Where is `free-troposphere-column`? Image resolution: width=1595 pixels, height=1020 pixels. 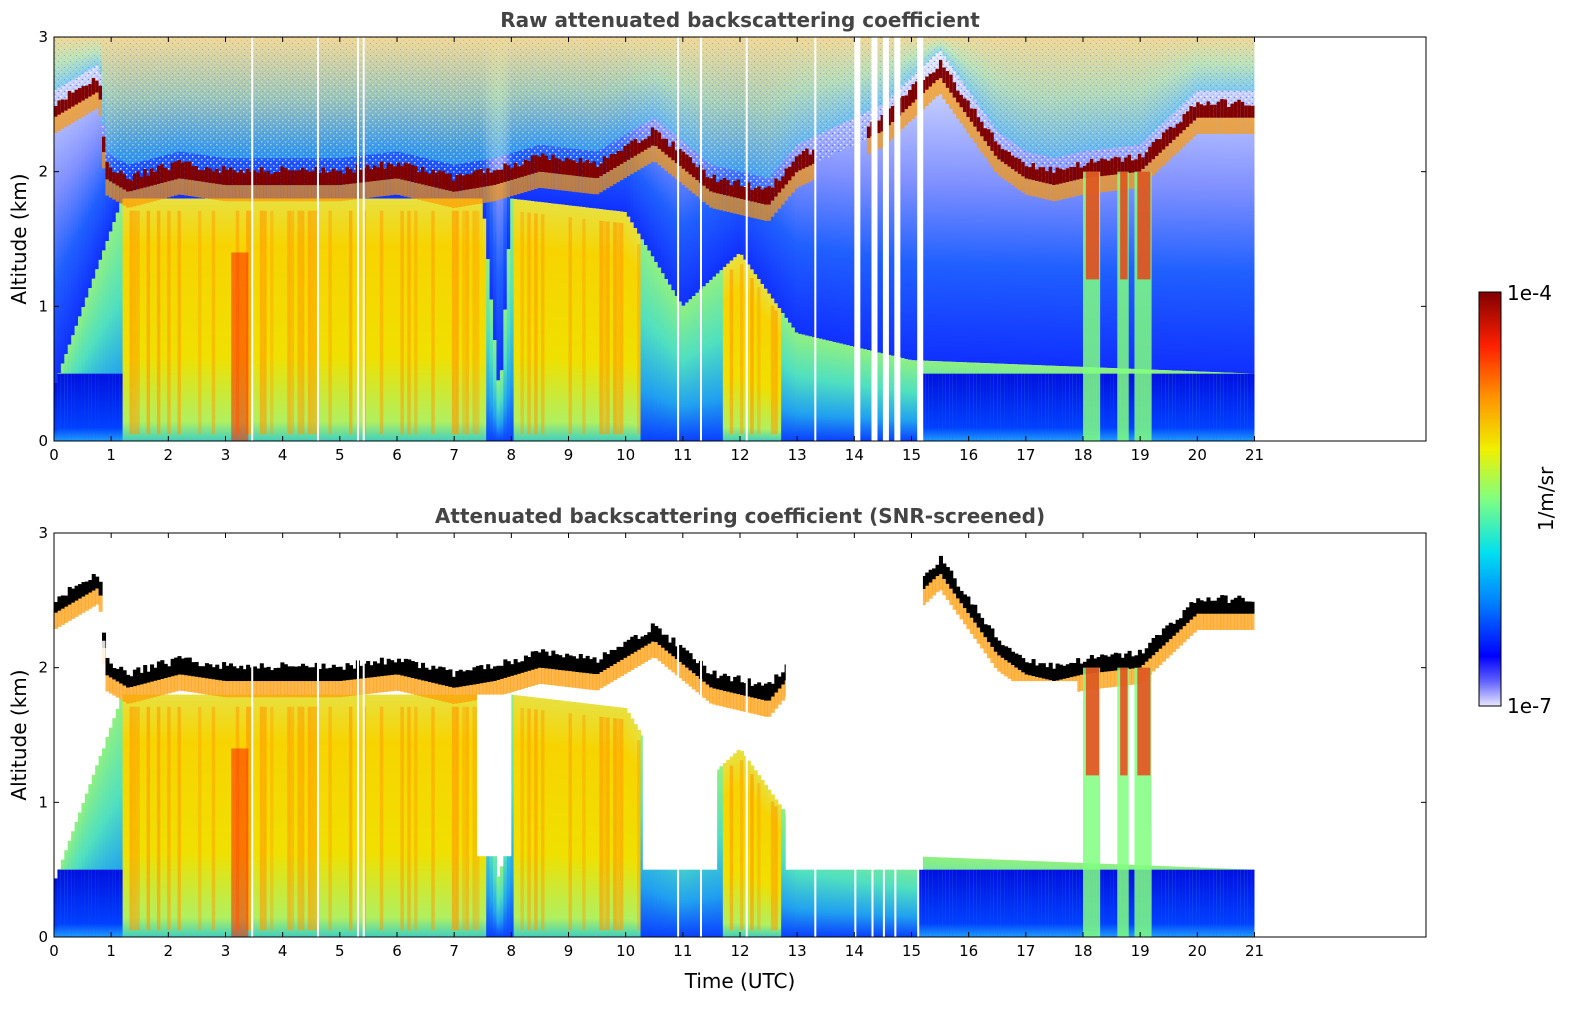 free-troposphere-column is located at coordinates (1153, 203).